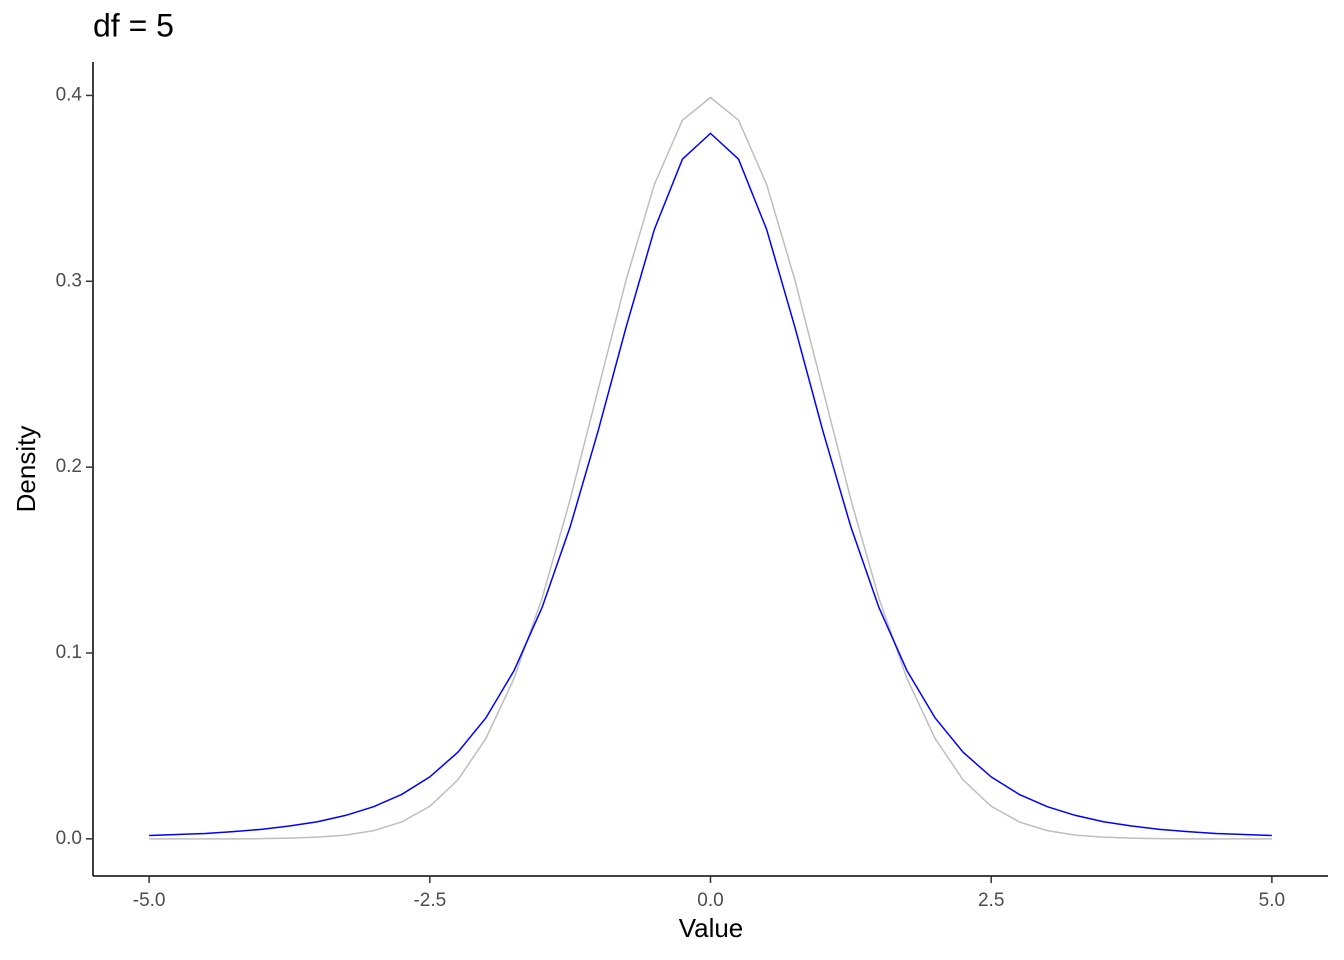 The height and width of the screenshot is (960, 1344). What do you see at coordinates (26, 469) in the screenshot?
I see `y-axis-label: Density` at bounding box center [26, 469].